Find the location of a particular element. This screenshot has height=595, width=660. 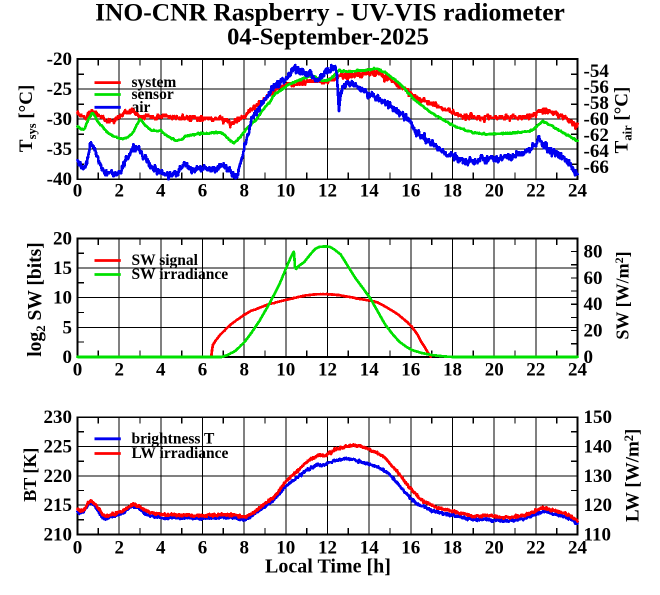

svg-text: SW [W/m2] is located at coordinates (622, 295).